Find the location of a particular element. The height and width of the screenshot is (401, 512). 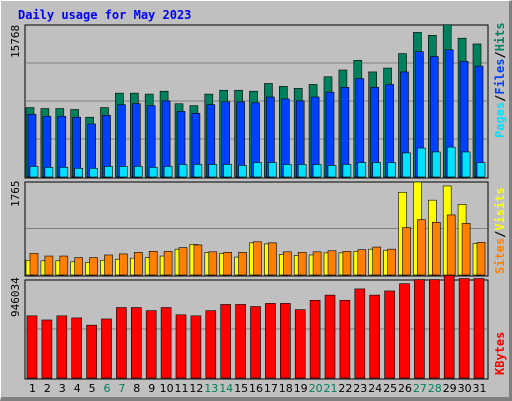

x-tick-label: 18 is located at coordinates (286, 388).